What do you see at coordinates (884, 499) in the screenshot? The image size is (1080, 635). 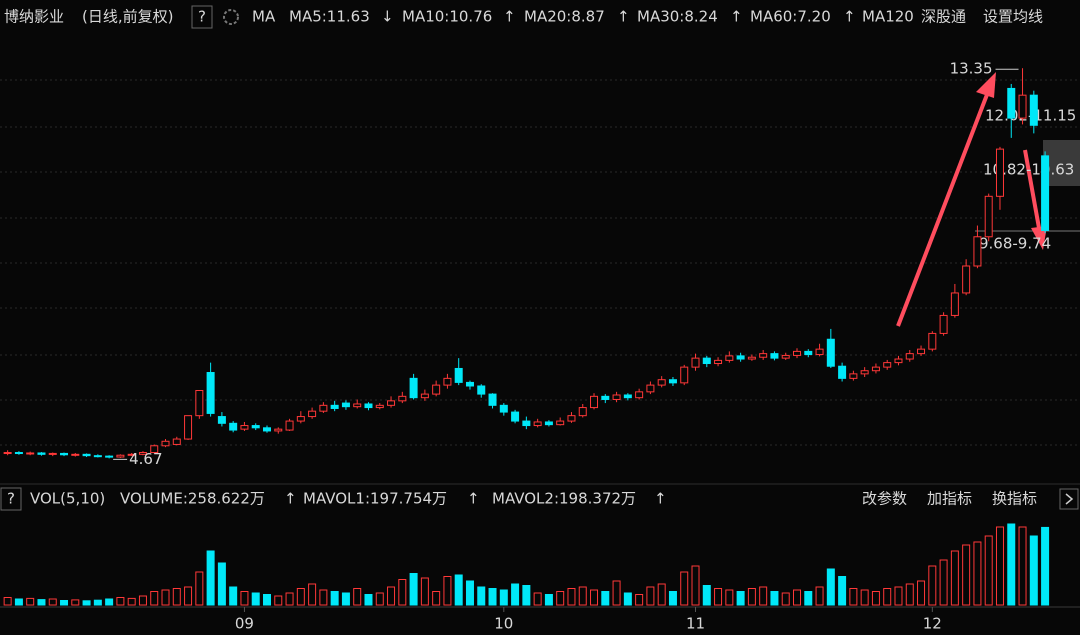 I see `indicator-button: 改参数` at bounding box center [884, 499].